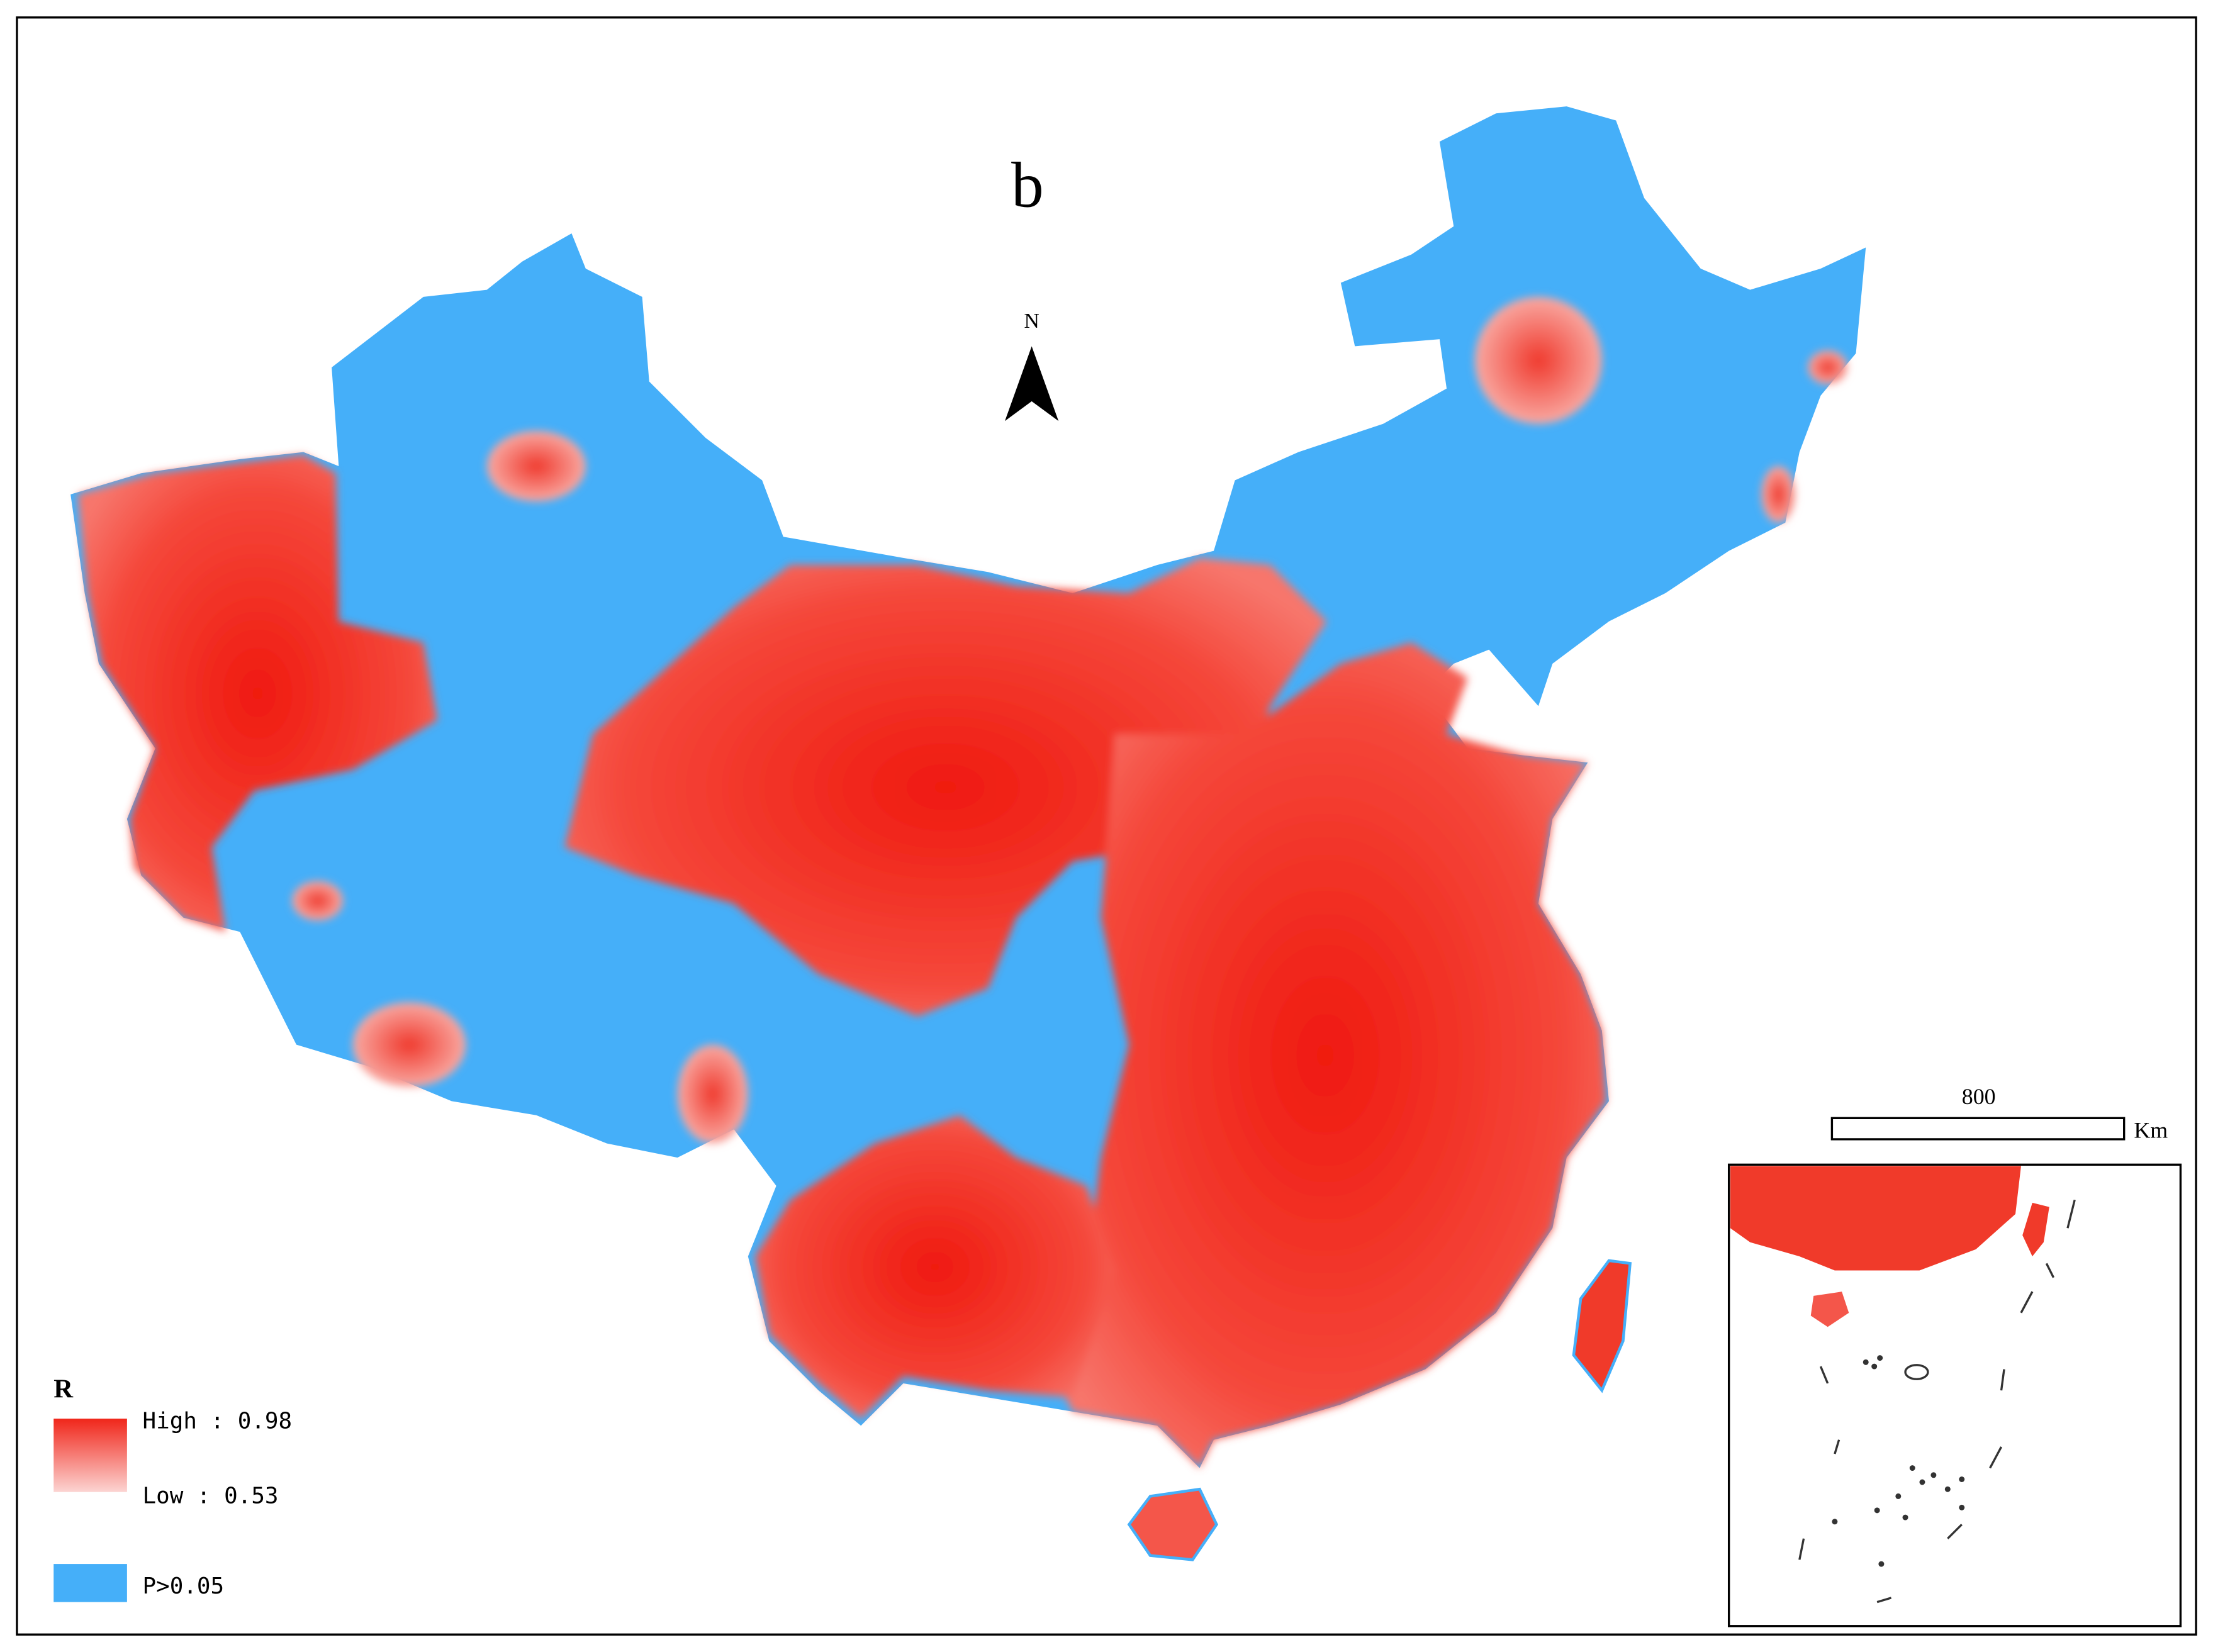 Image resolution: width=2213 pixels, height=1652 pixels. Describe the element at coordinates (257, 693) in the screenshot. I see `region-west` at that location.